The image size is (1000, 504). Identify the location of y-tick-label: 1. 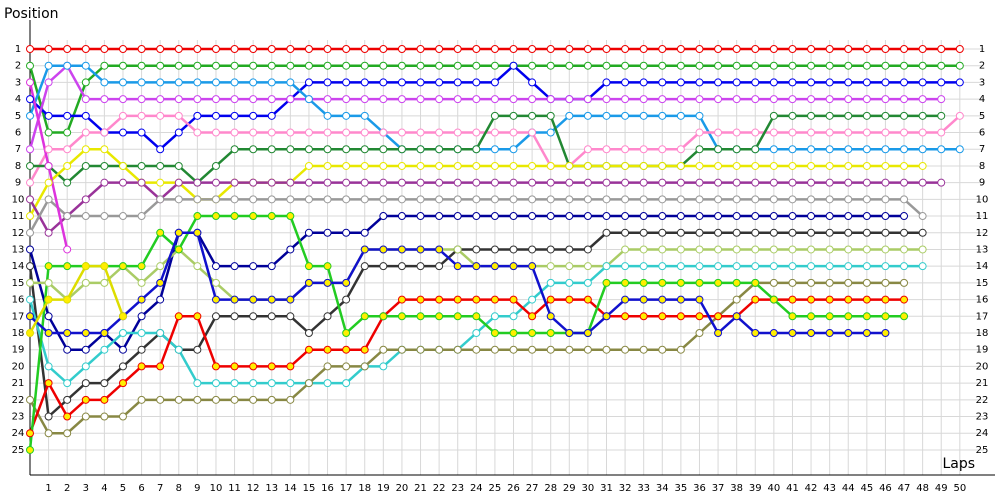
(18, 49).